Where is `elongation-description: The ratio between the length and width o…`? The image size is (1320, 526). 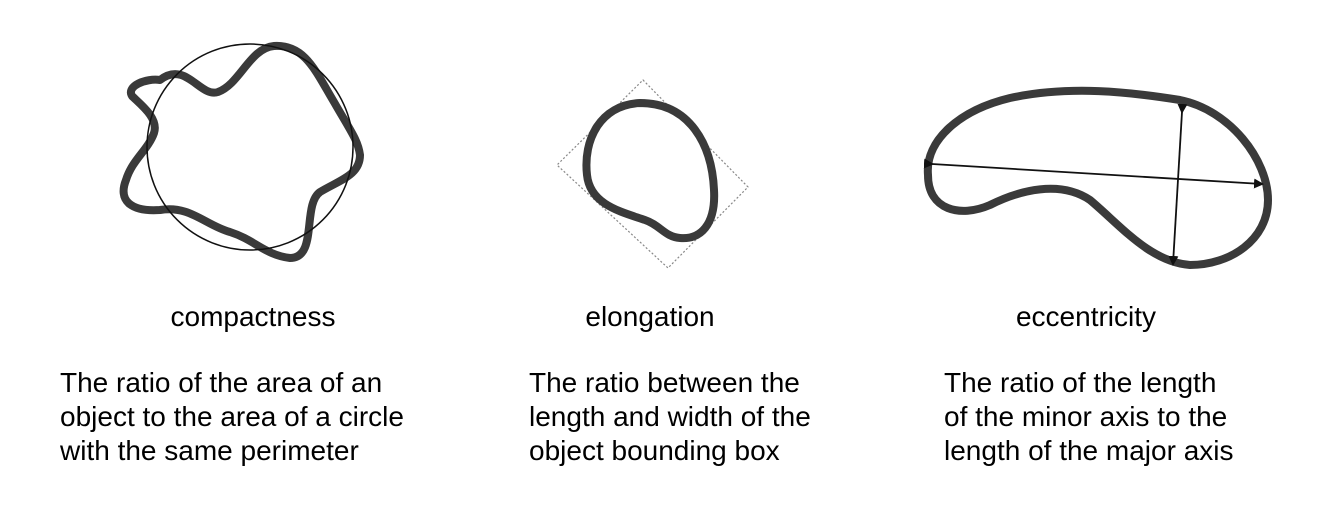
elongation-description: The ratio between the length and width o… is located at coordinates (739, 417).